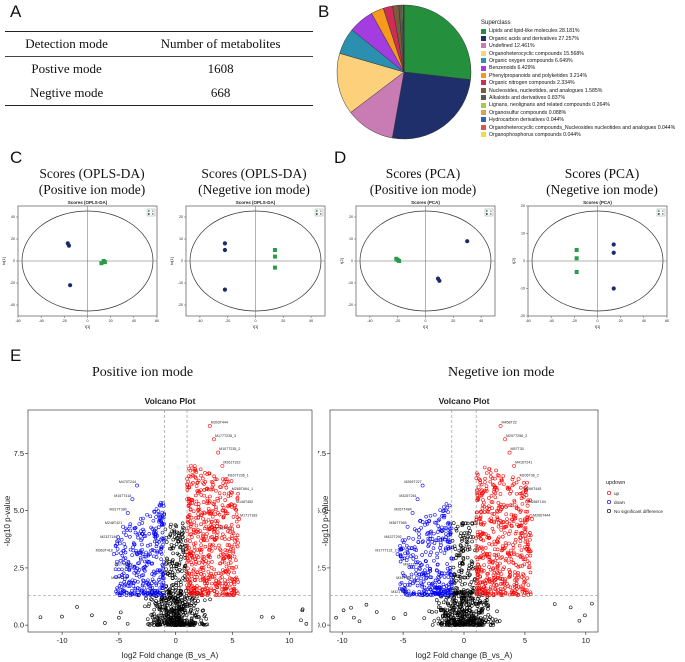  Describe the element at coordinates (170, 521) in the screenshot. I see `plot-frame` at that location.